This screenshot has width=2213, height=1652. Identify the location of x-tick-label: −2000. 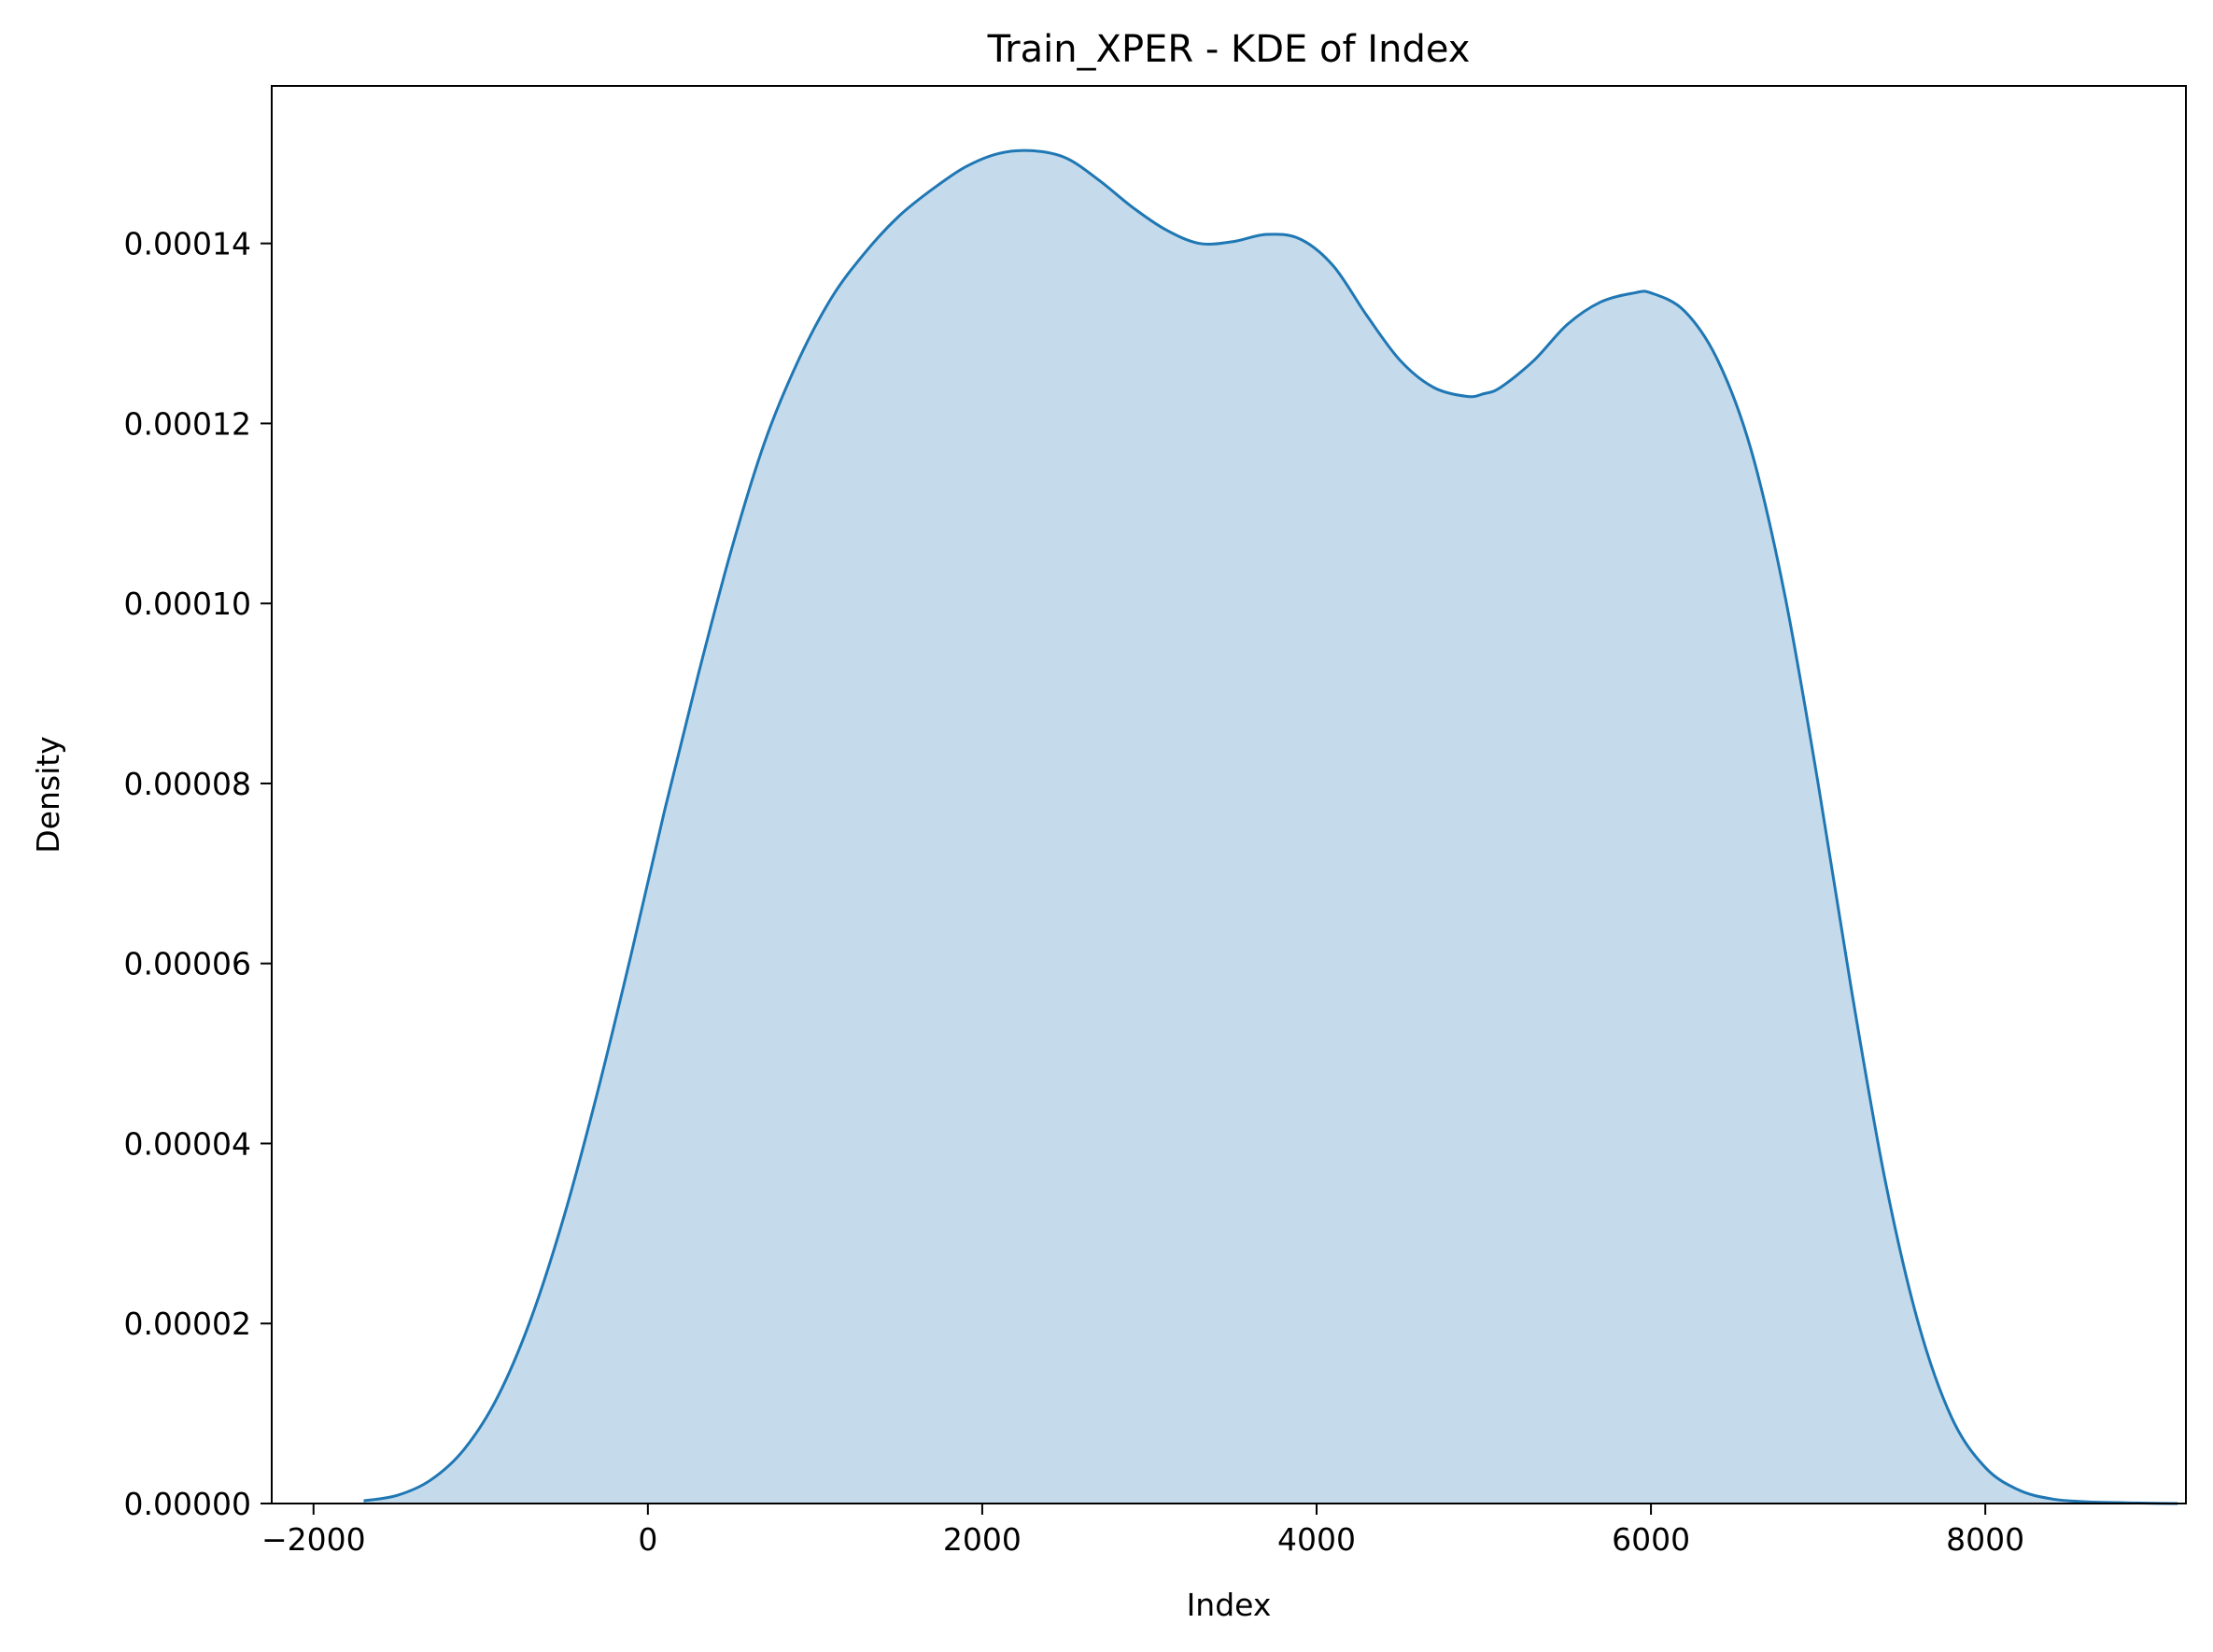
(314, 1539).